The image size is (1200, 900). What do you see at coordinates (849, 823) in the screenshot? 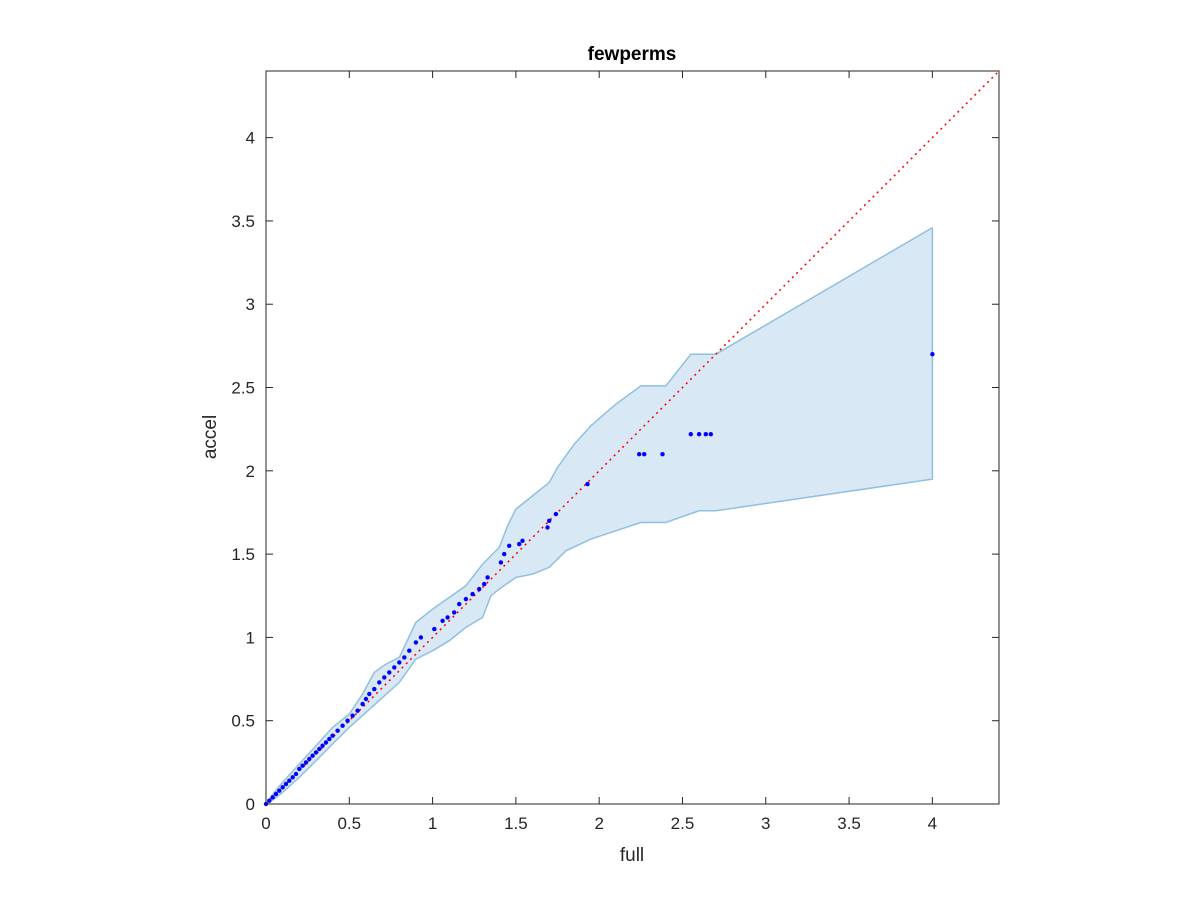
I see `x-tick-label: 3.5` at bounding box center [849, 823].